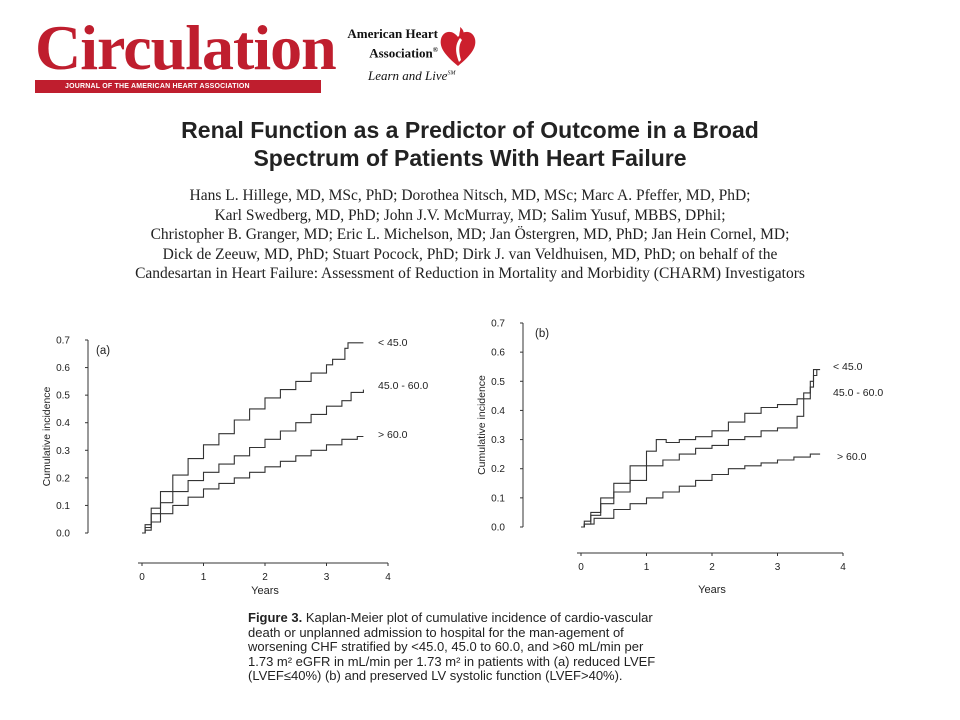 The height and width of the screenshot is (720, 960). Describe the element at coordinates (401, 53) in the screenshot. I see `aha-name-line2: Association` at that location.